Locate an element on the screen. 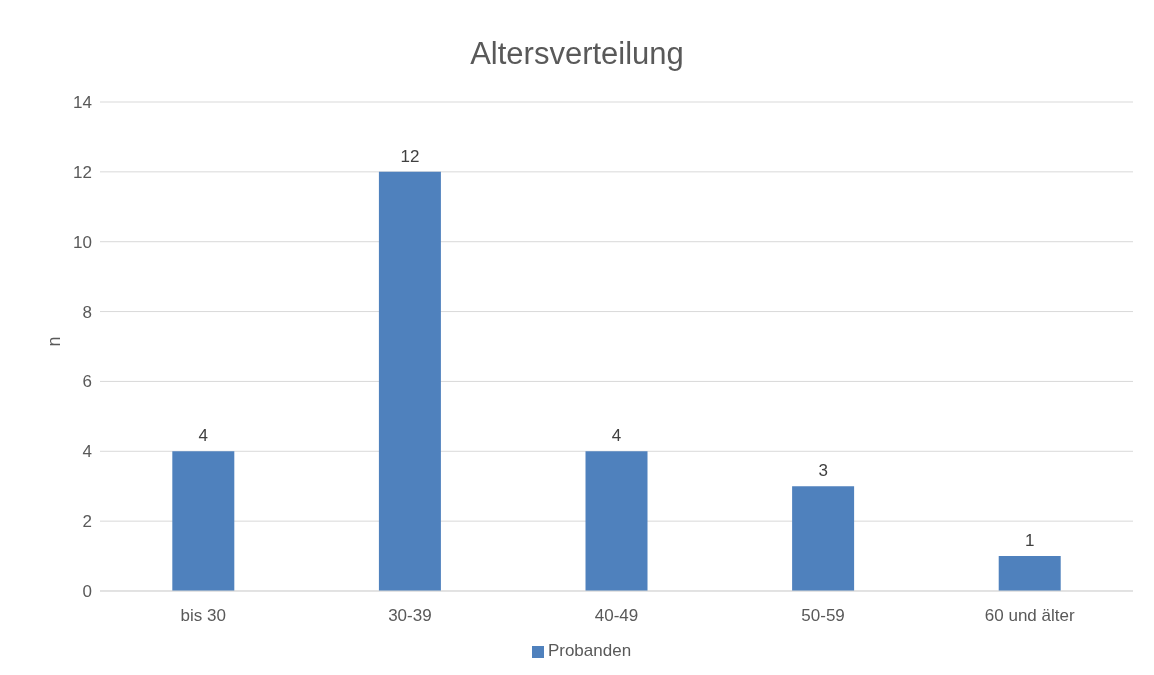 The image size is (1154, 675). y-tick-label: 12 is located at coordinates (82, 172).